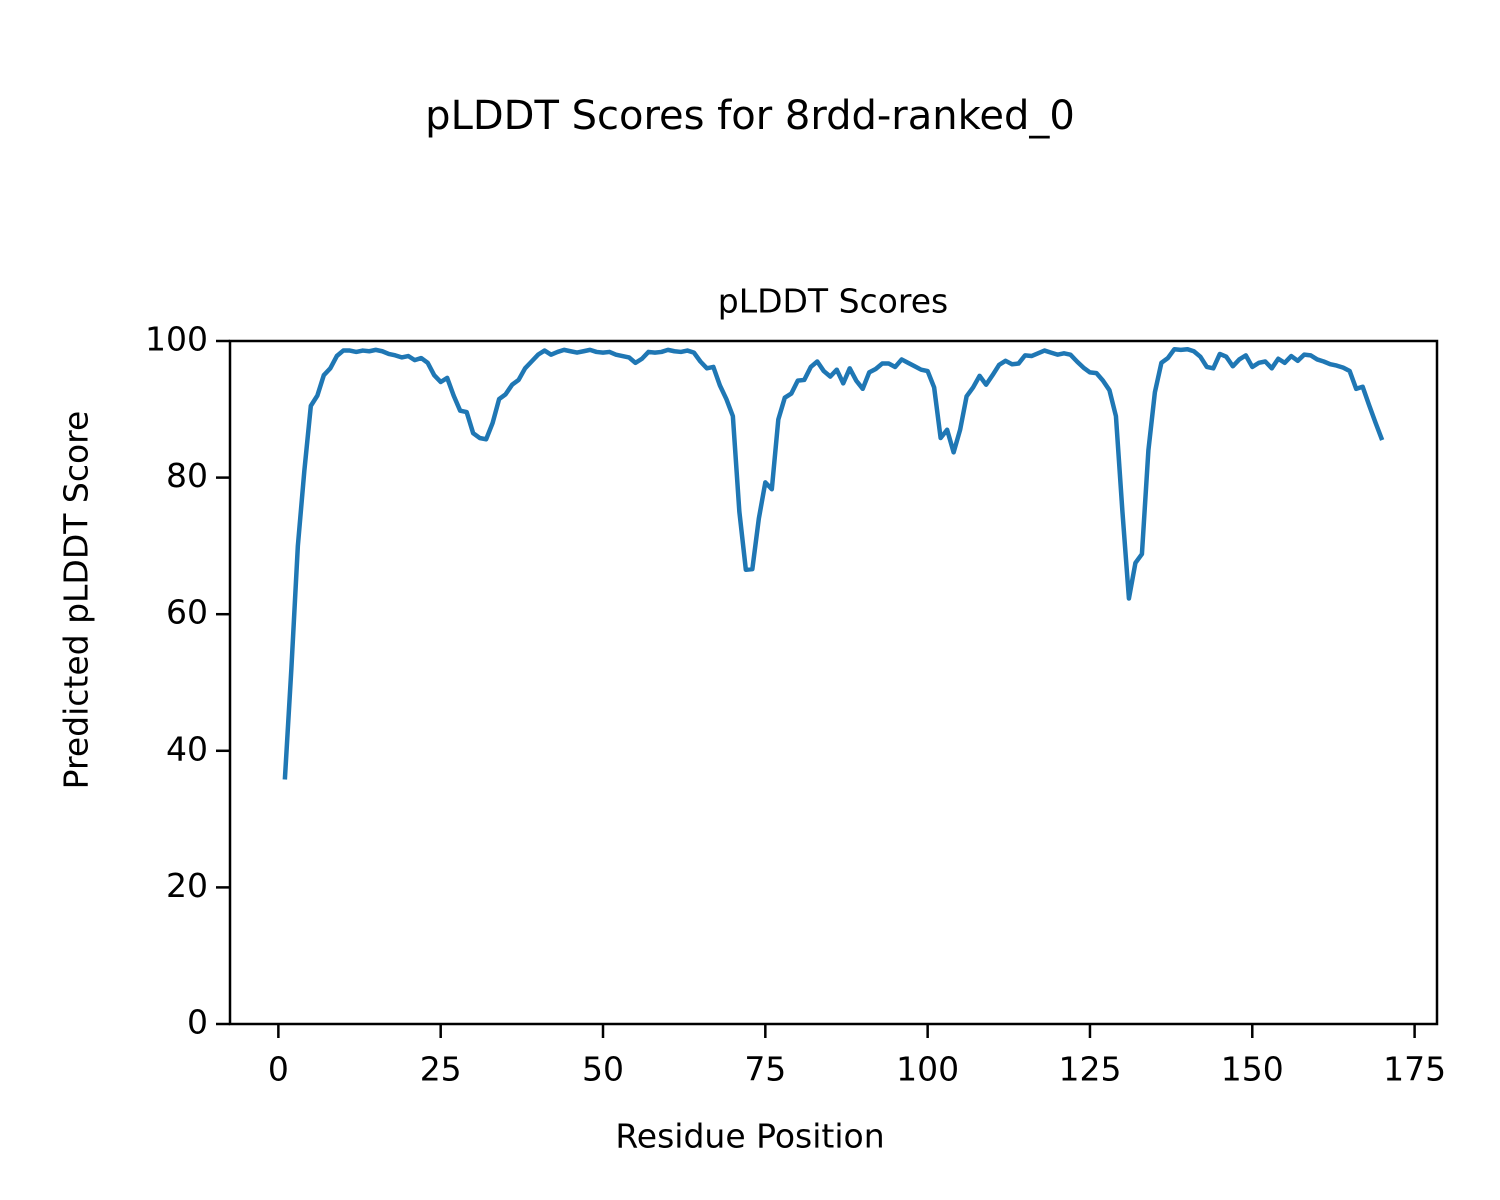  What do you see at coordinates (187, 748) in the screenshot?
I see `y-tick-label: 40` at bounding box center [187, 748].